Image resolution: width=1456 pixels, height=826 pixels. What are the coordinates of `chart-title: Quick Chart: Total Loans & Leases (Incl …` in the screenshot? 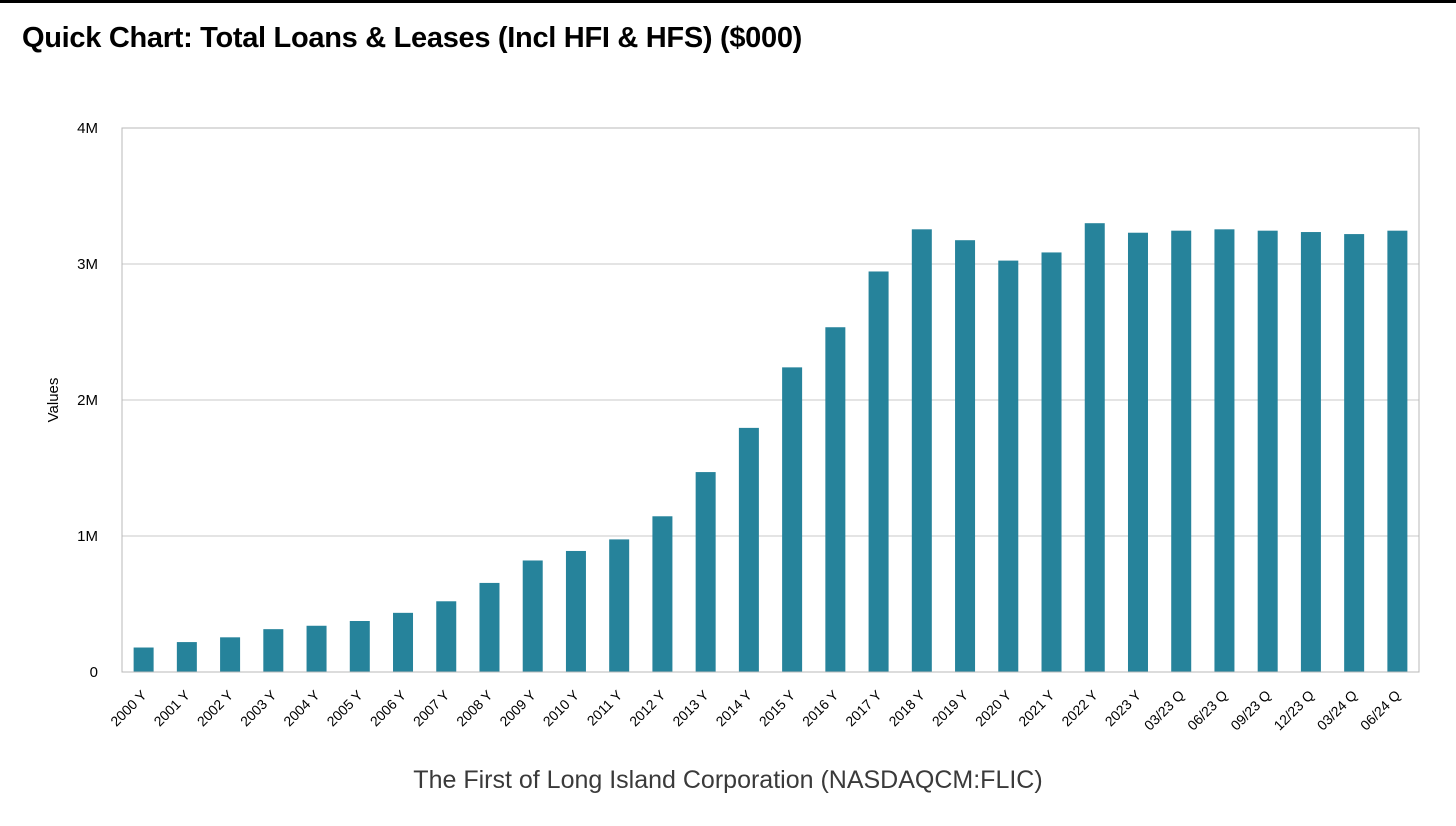 It's located at (412, 38).